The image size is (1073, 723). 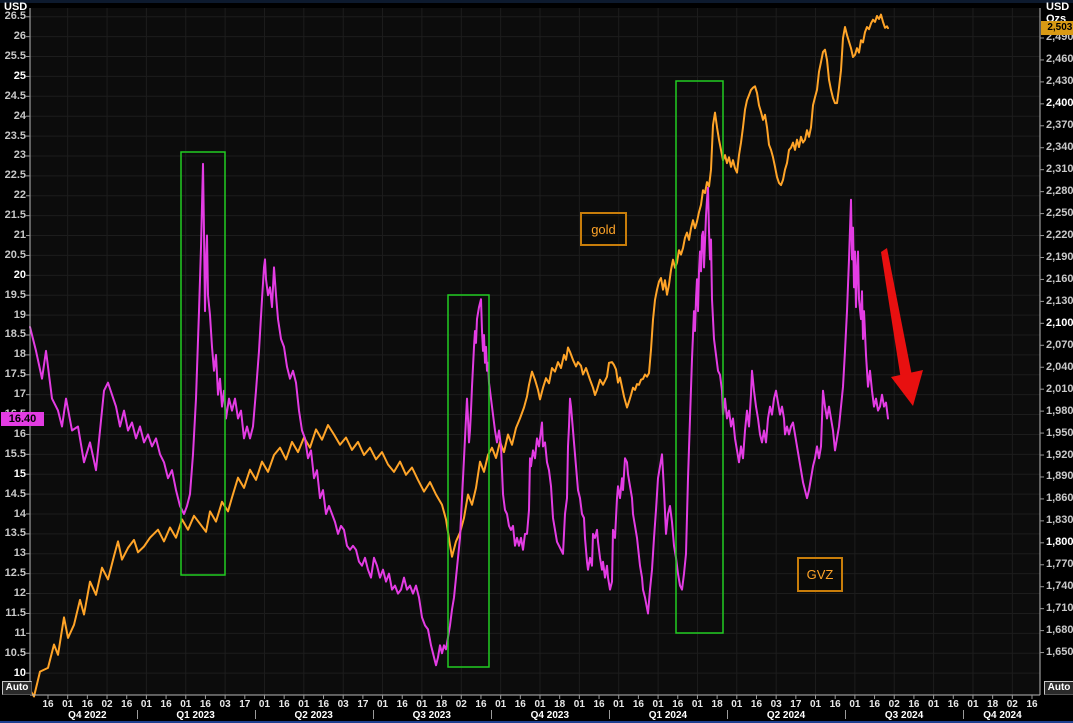 I want to click on gold-series-label: gold, so click(x=603, y=229).